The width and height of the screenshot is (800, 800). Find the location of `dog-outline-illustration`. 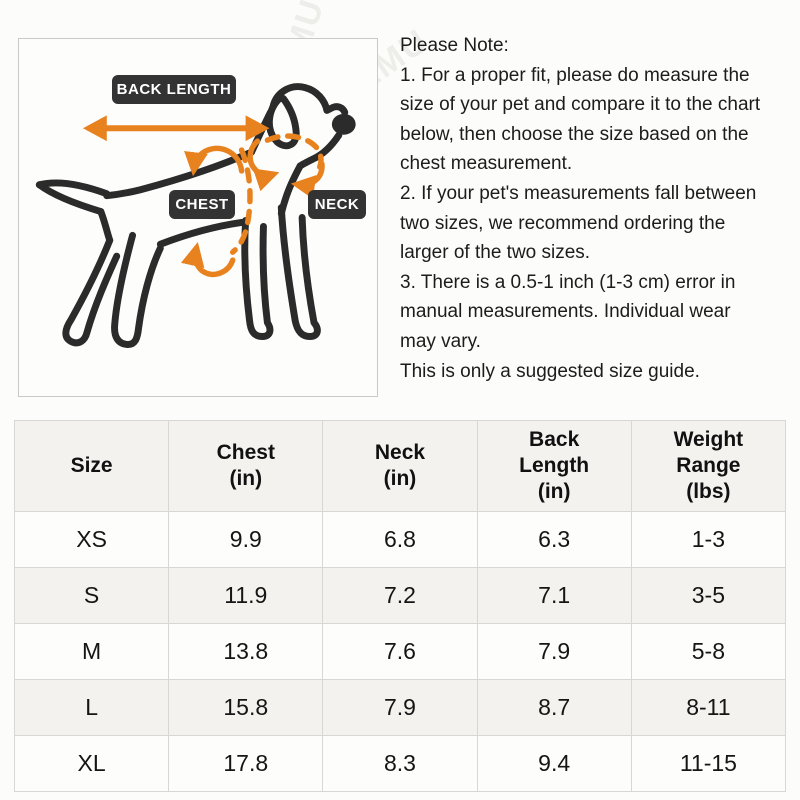

dog-outline-illustration is located at coordinates (195, 215).